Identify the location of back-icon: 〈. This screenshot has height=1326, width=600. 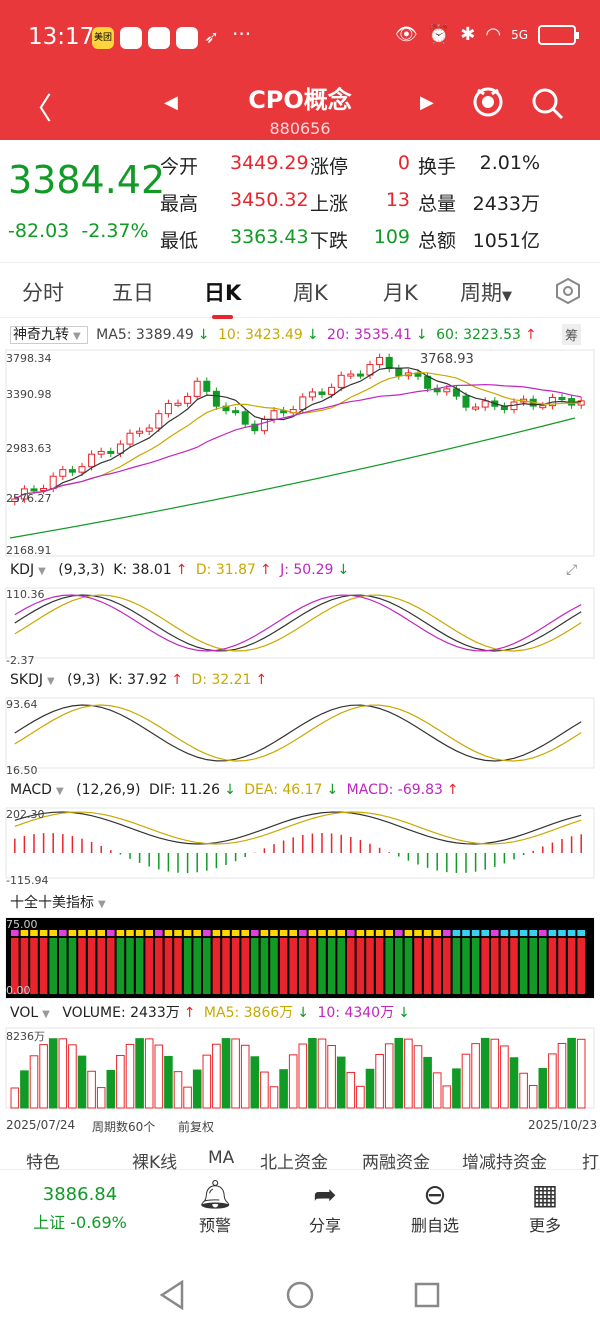
(37, 109).